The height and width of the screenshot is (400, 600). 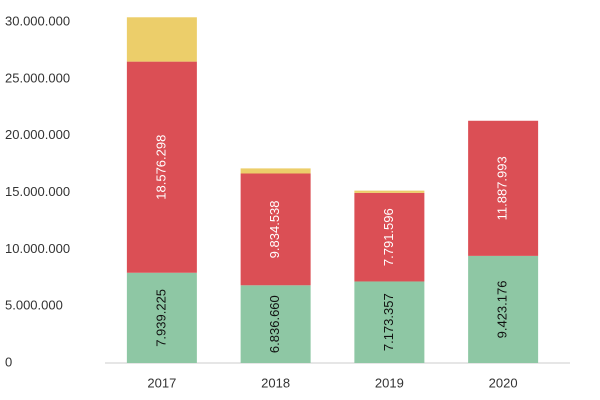 I want to click on y-tick-label: 10.000.000, so click(x=37, y=248).